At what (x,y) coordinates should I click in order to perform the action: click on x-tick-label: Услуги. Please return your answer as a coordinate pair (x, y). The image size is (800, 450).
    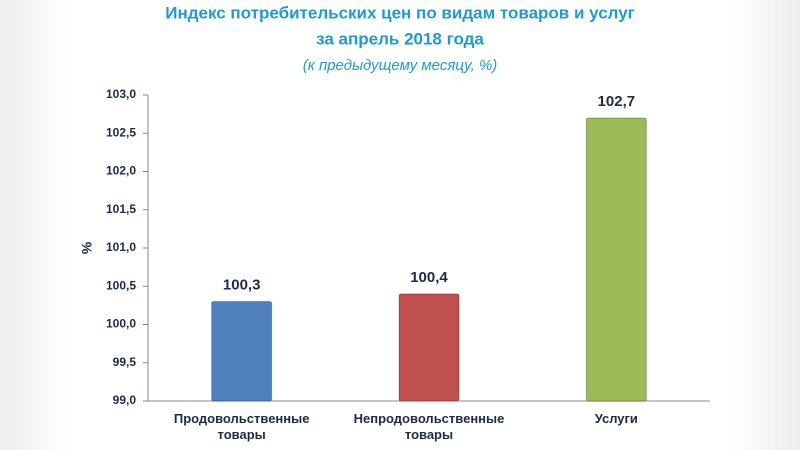
    Looking at the image, I should click on (616, 418).